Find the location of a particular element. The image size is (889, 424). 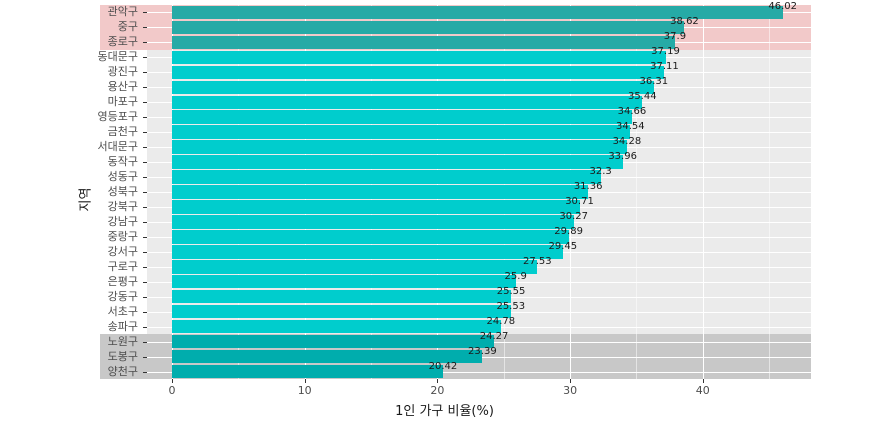

y-tick-label: 강동구 is located at coordinates (122, 296).